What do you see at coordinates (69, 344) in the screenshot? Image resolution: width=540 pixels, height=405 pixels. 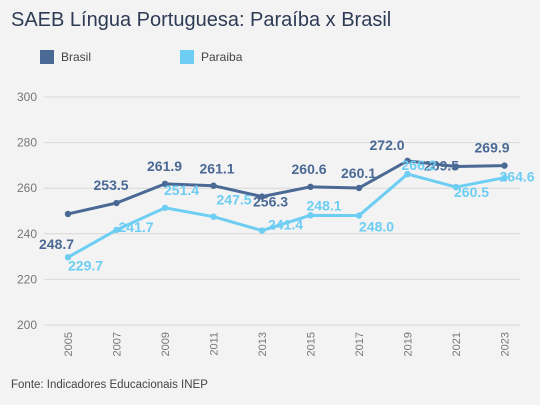 I see `x-tick-label: 2005` at bounding box center [69, 344].